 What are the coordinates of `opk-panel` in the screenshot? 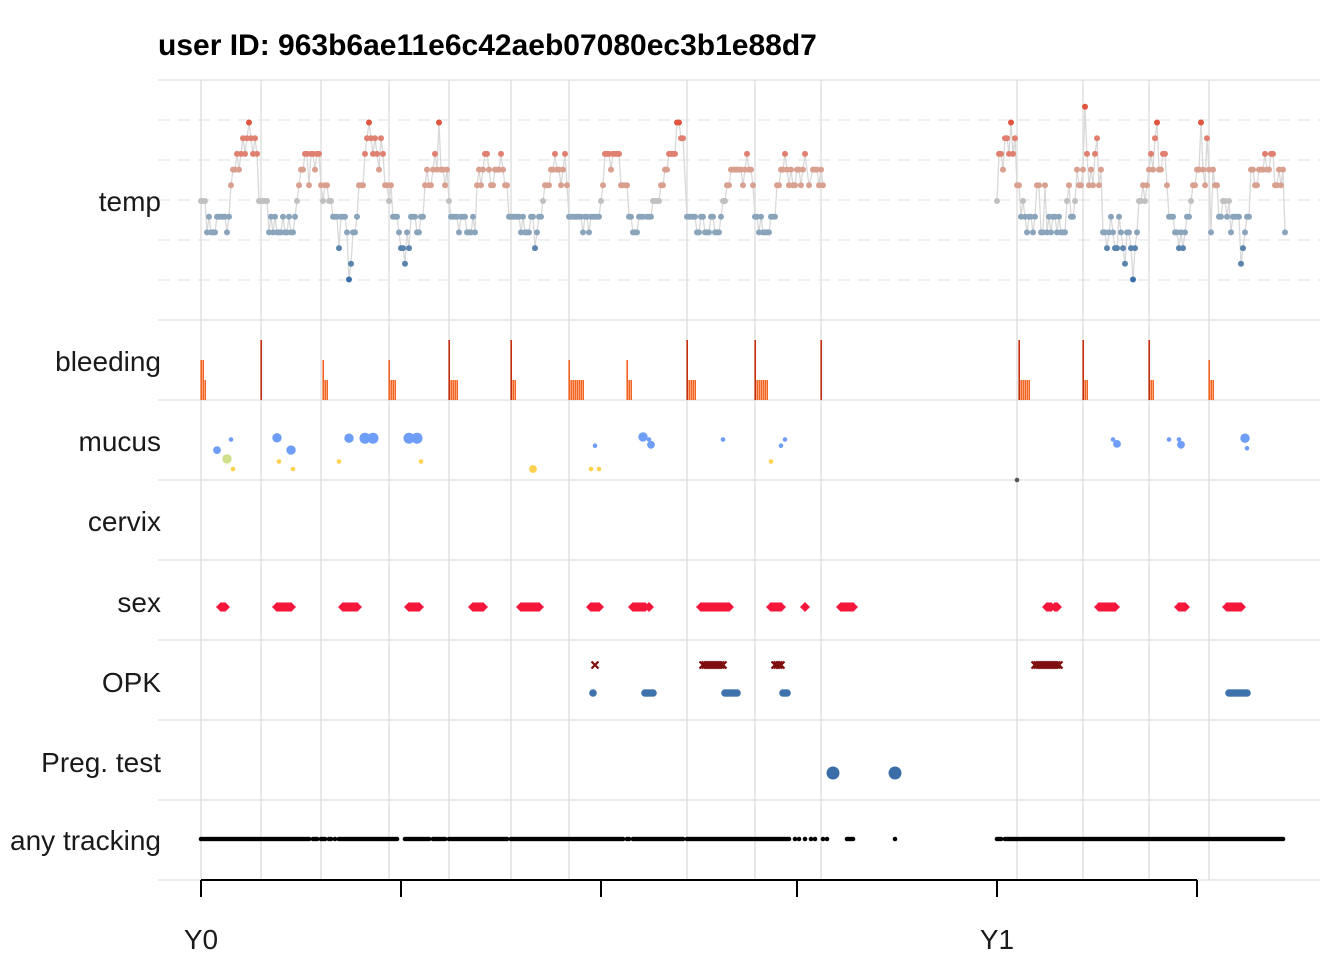 It's located at (920, 678).